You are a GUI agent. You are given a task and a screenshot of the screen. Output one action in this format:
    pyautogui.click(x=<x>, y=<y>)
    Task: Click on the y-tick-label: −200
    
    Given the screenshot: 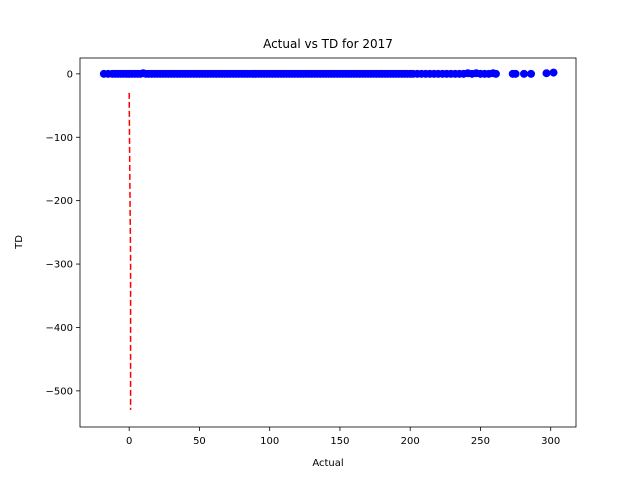 What is the action you would take?
    pyautogui.click(x=59, y=201)
    